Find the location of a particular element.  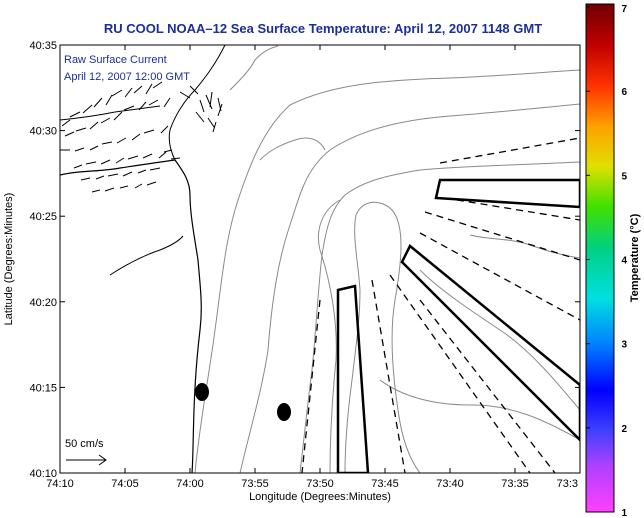

colorbar-tick-label: 6 is located at coordinates (624, 92).